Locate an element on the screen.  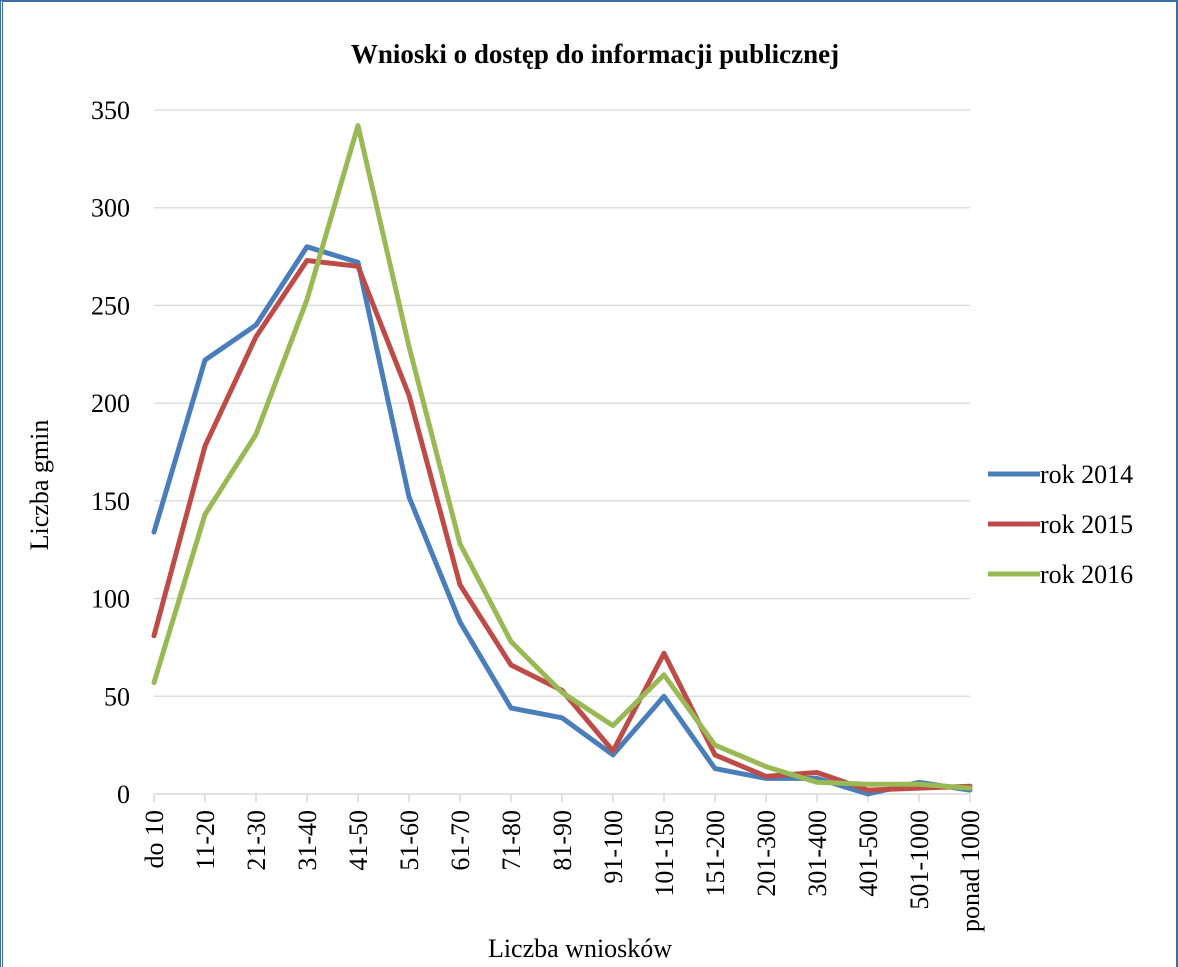
x-tick-label: 51-60 is located at coordinates (409, 840).